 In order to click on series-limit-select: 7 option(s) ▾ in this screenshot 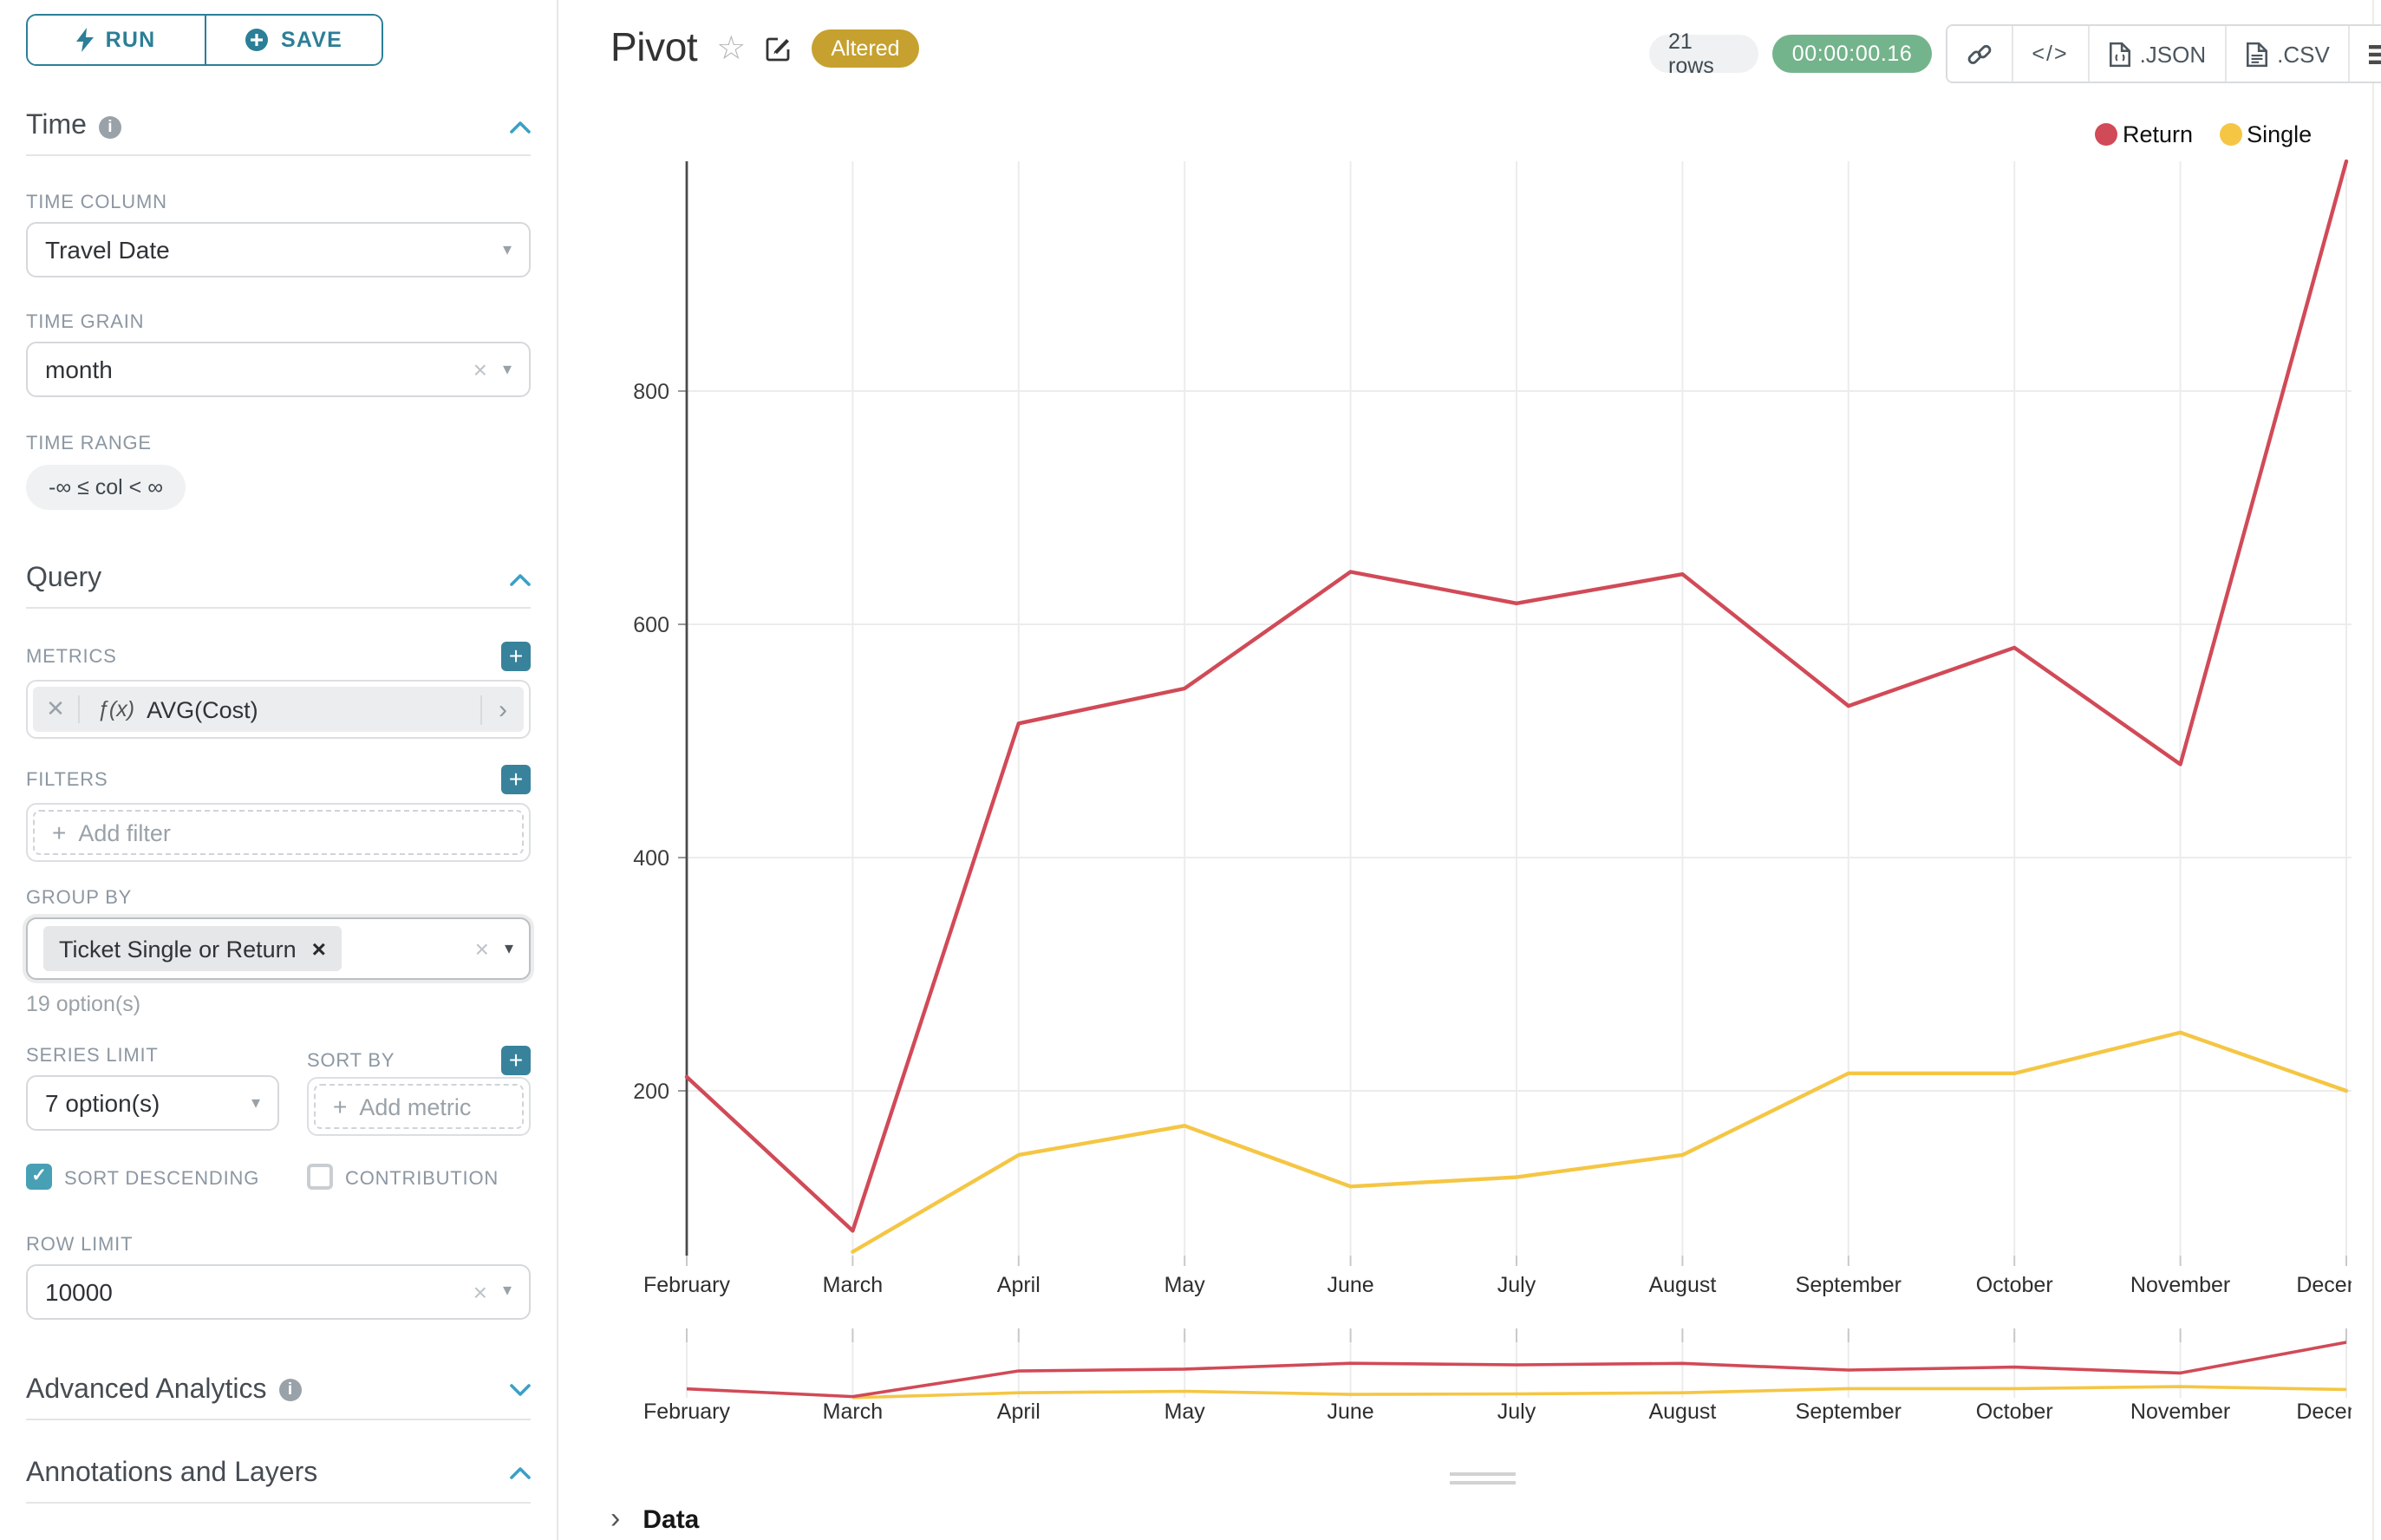, I will do `click(152, 1103)`.